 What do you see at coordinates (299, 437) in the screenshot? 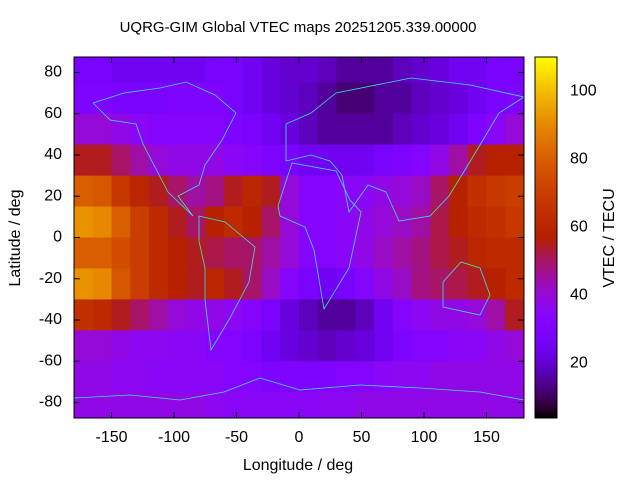
I see `x-tick-label: 0` at bounding box center [299, 437].